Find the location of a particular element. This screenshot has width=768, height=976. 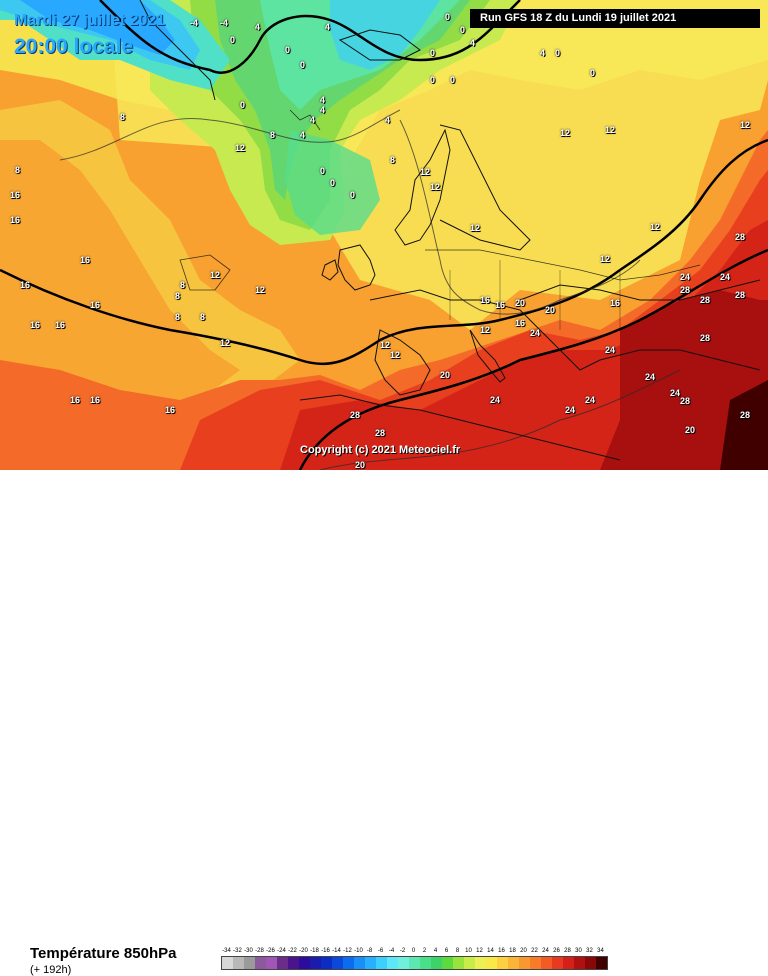

scale-label: -34 is located at coordinates (226, 951).